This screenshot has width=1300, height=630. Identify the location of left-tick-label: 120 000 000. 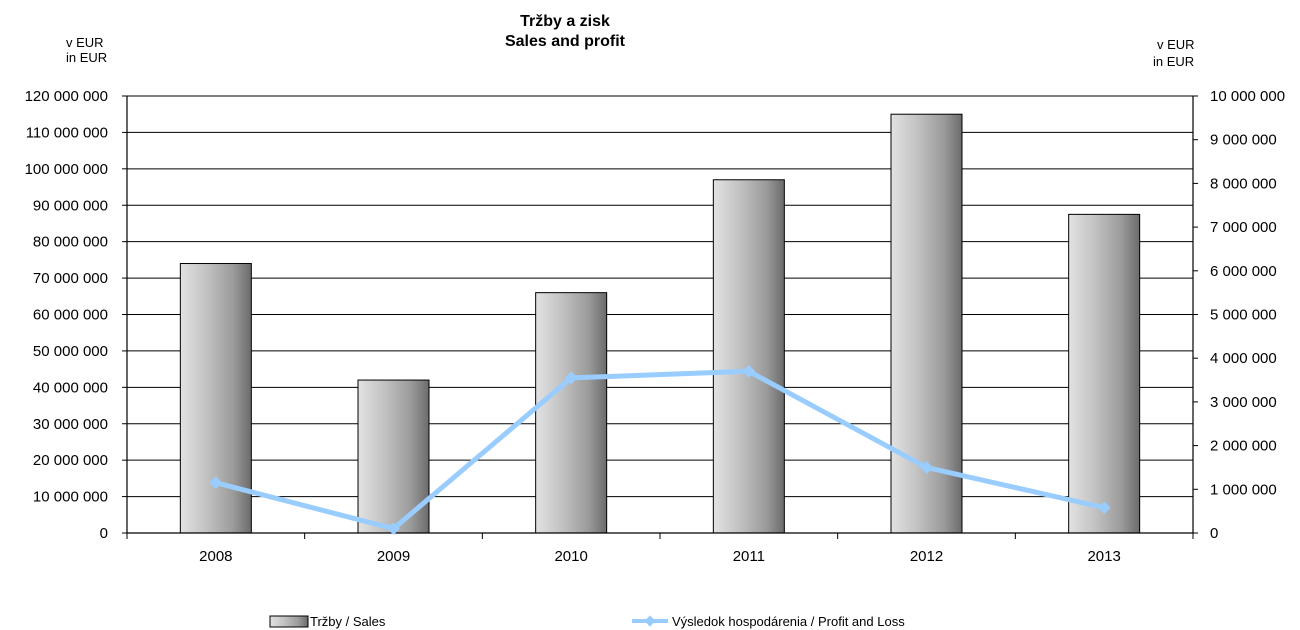
(66, 96).